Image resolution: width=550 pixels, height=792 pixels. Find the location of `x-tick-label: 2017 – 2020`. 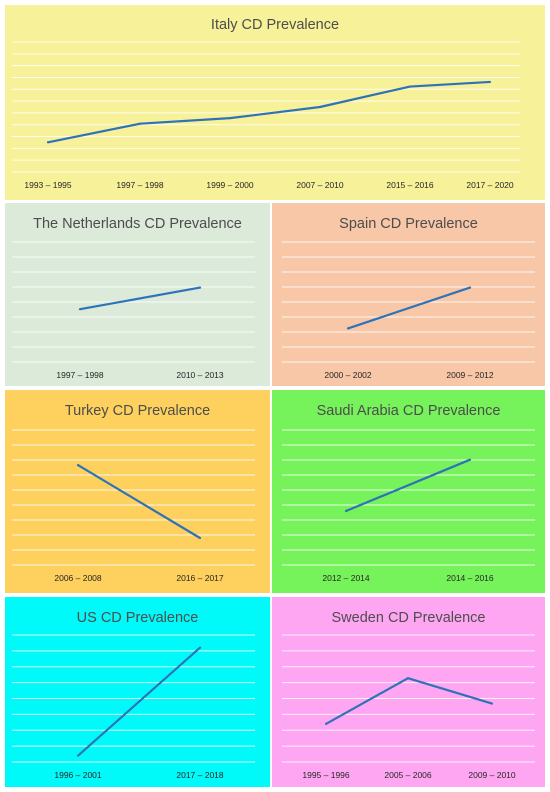

x-tick-label: 2017 – 2020 is located at coordinates (490, 185).